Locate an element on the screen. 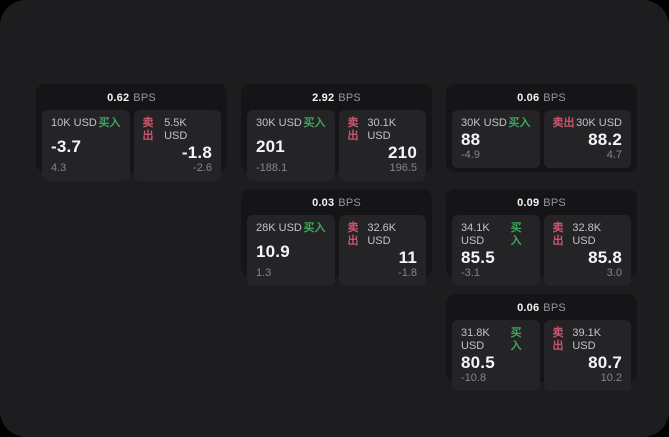 The width and height of the screenshot is (669, 437). sell-panel-header: 卖出 39.1K USD is located at coordinates (588, 340).